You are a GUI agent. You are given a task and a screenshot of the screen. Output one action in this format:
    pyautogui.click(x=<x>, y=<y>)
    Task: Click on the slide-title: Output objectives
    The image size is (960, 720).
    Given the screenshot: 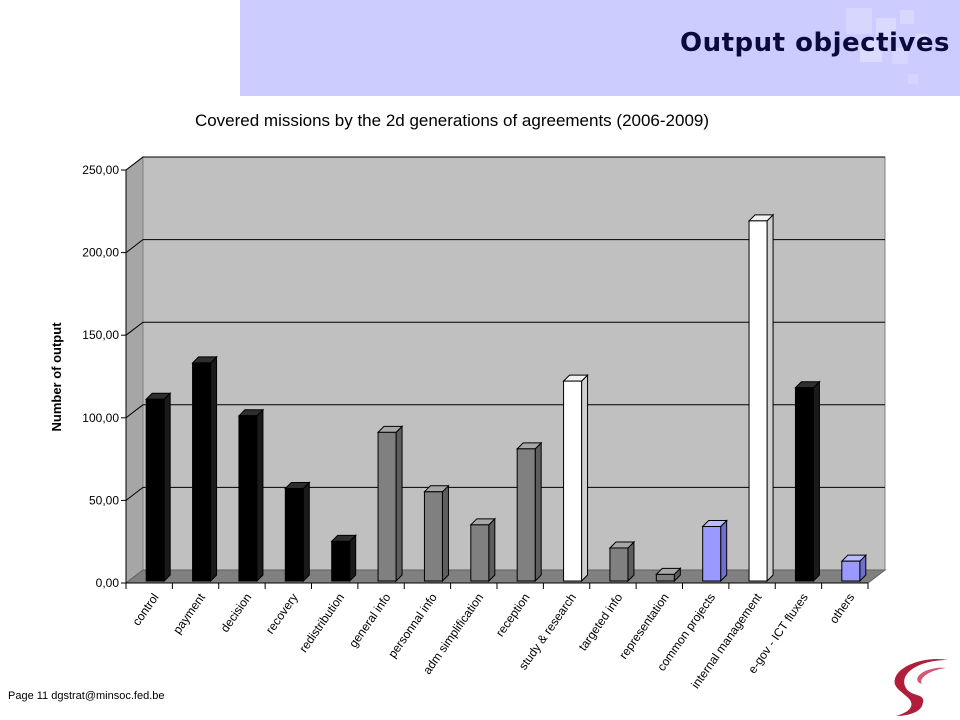 What is the action you would take?
    pyautogui.click(x=815, y=43)
    